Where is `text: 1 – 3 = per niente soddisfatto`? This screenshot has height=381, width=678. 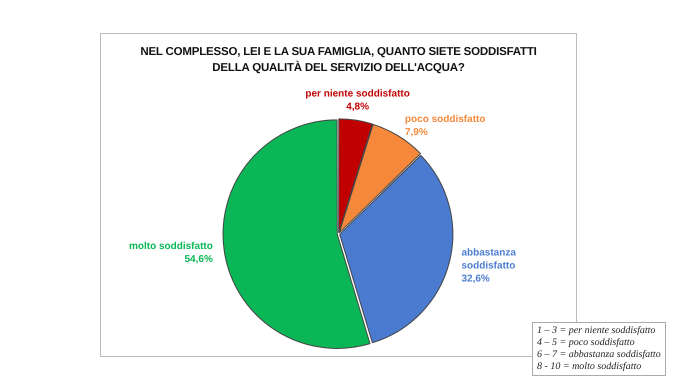
text: 1 – 3 = per niente soddisfatto is located at coordinates (596, 331).